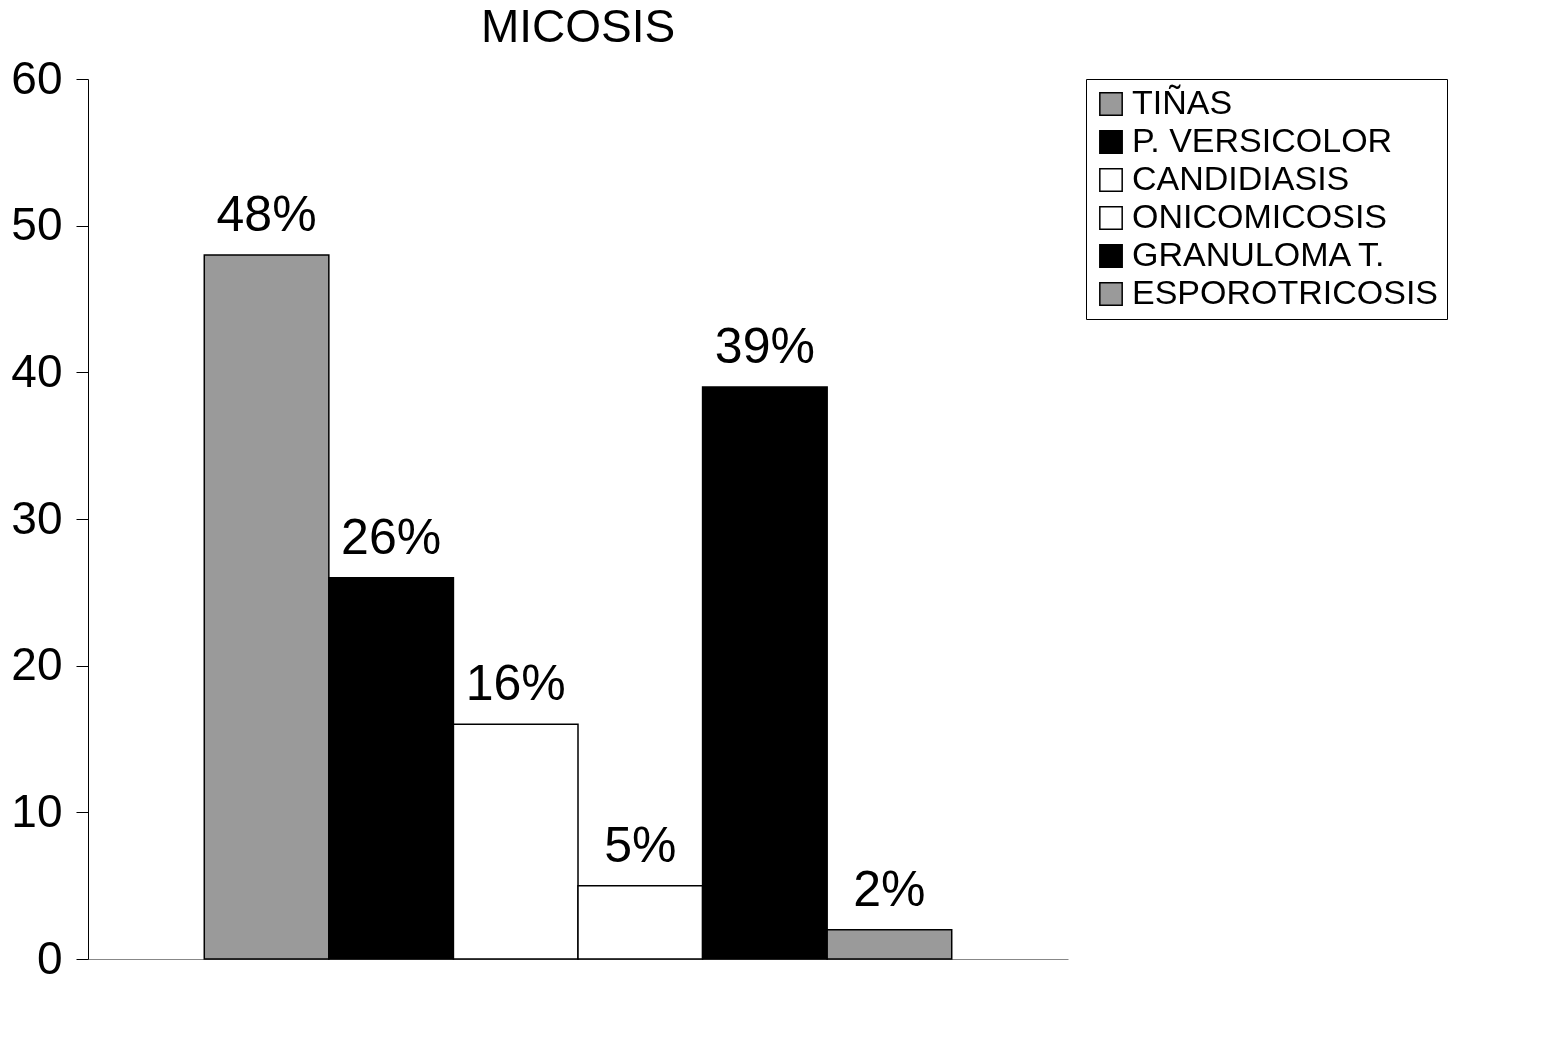 Image resolution: width=1567 pixels, height=1054 pixels. Describe the element at coordinates (578, 26) in the screenshot. I see `chart-title: MICOSIS` at that location.